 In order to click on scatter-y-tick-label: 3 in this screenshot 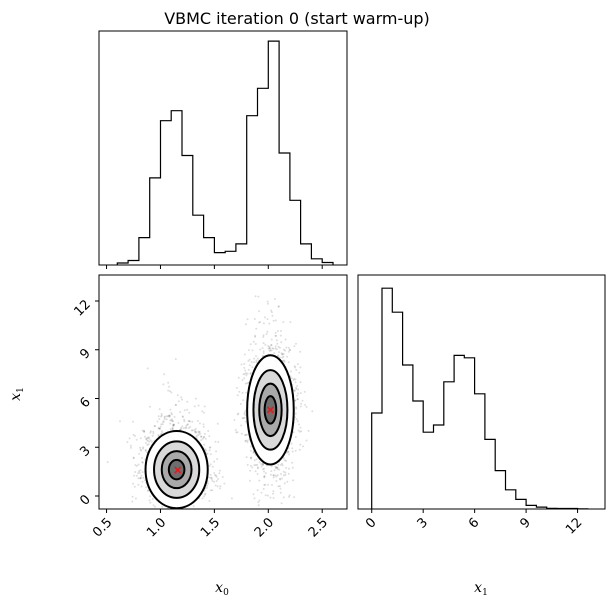, I will do `click(85, 451)`.